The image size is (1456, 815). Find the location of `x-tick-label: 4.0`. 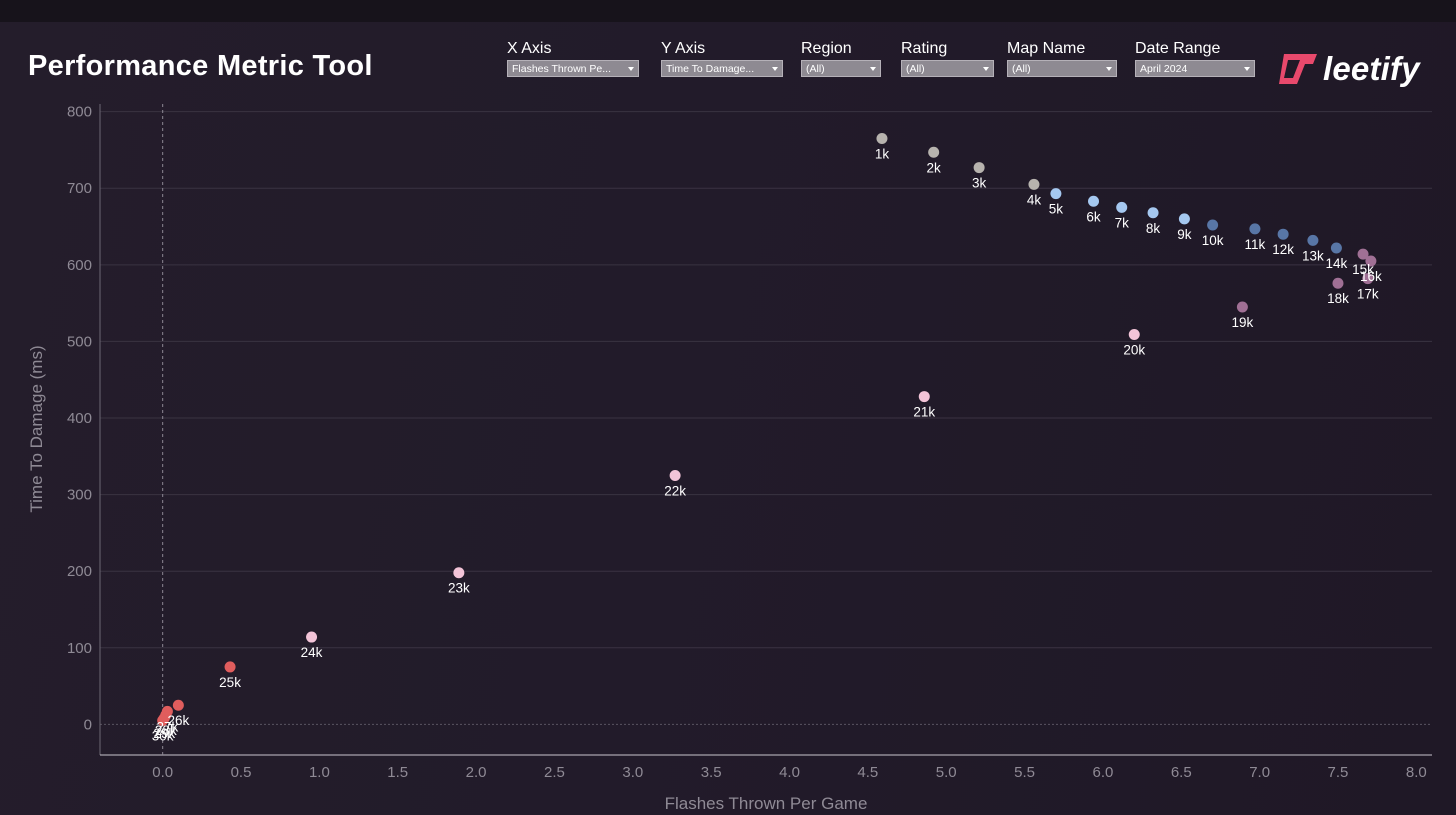

x-tick-label: 4.0 is located at coordinates (789, 772).